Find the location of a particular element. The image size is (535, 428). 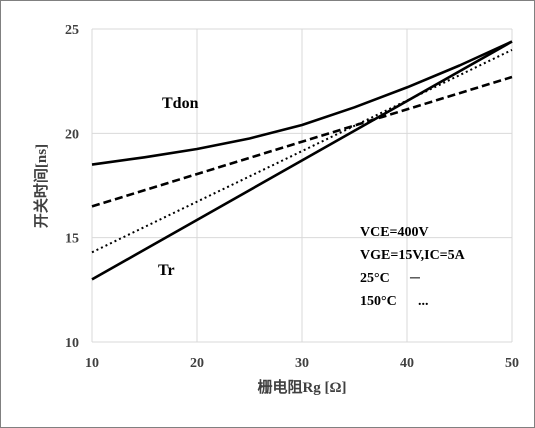

condition-vge-ic: VGE=15V,IC=5A is located at coordinates (413, 255).